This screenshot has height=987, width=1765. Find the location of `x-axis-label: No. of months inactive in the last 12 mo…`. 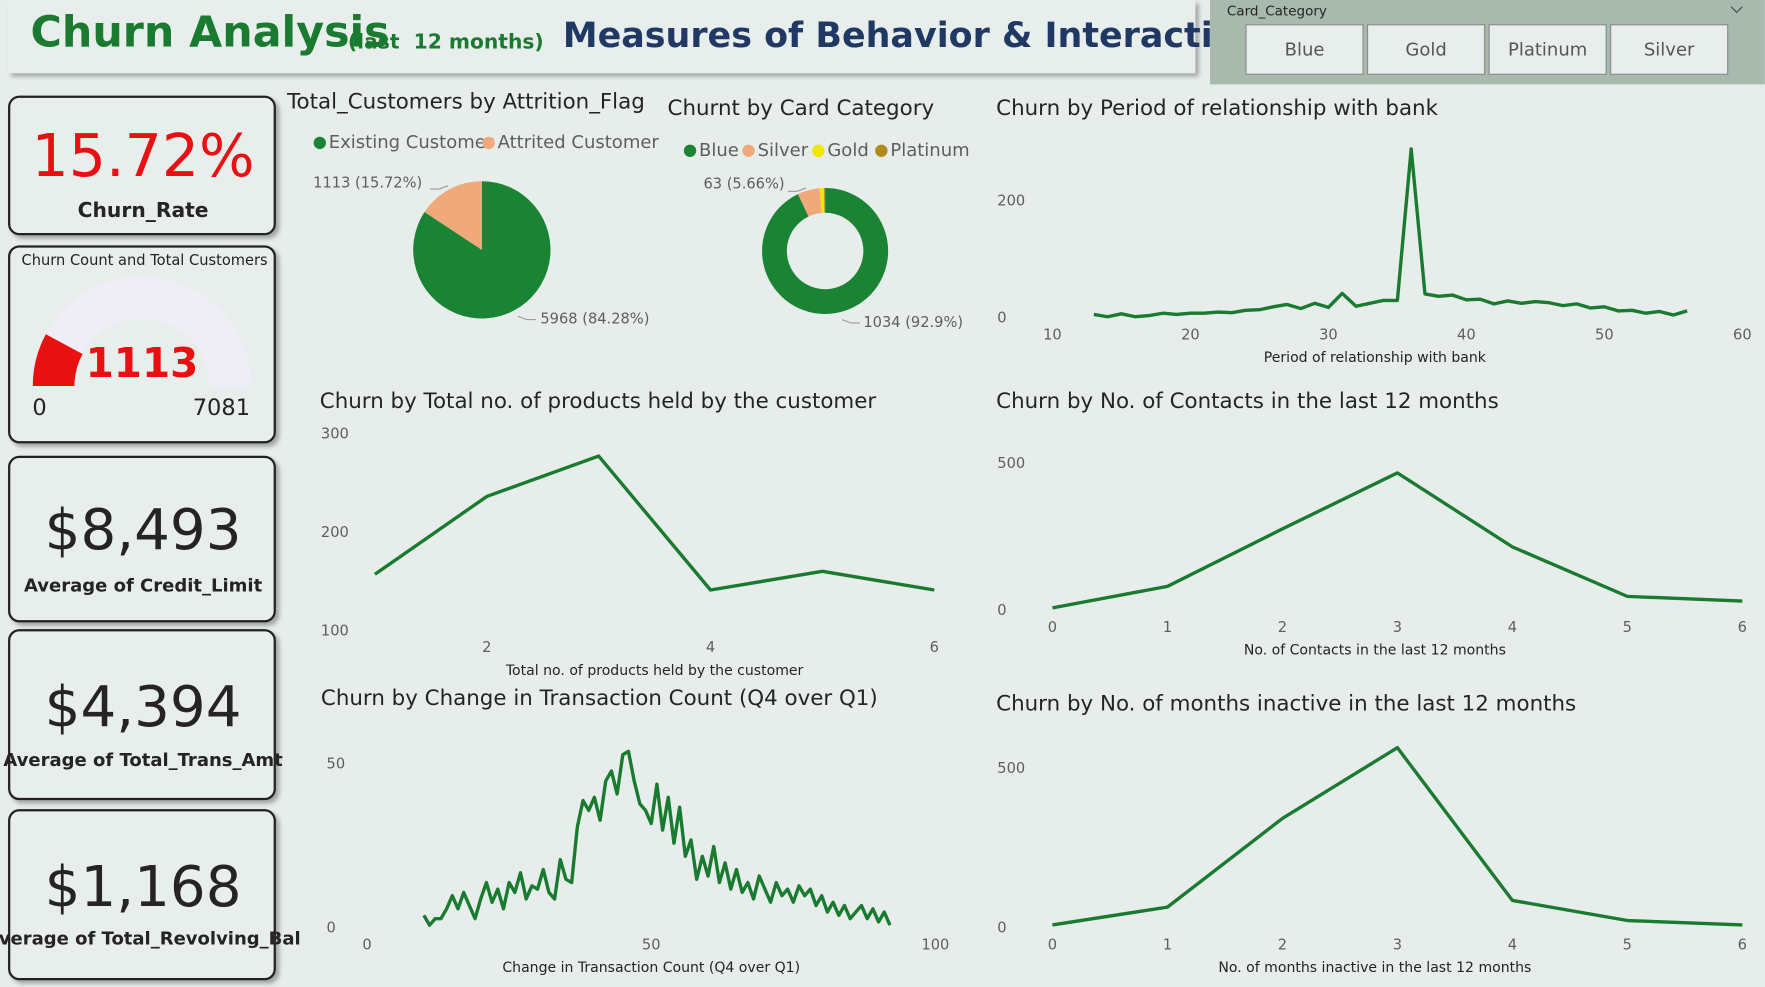

x-axis-label: No. of months inactive in the last 12 mo… is located at coordinates (1374, 968).